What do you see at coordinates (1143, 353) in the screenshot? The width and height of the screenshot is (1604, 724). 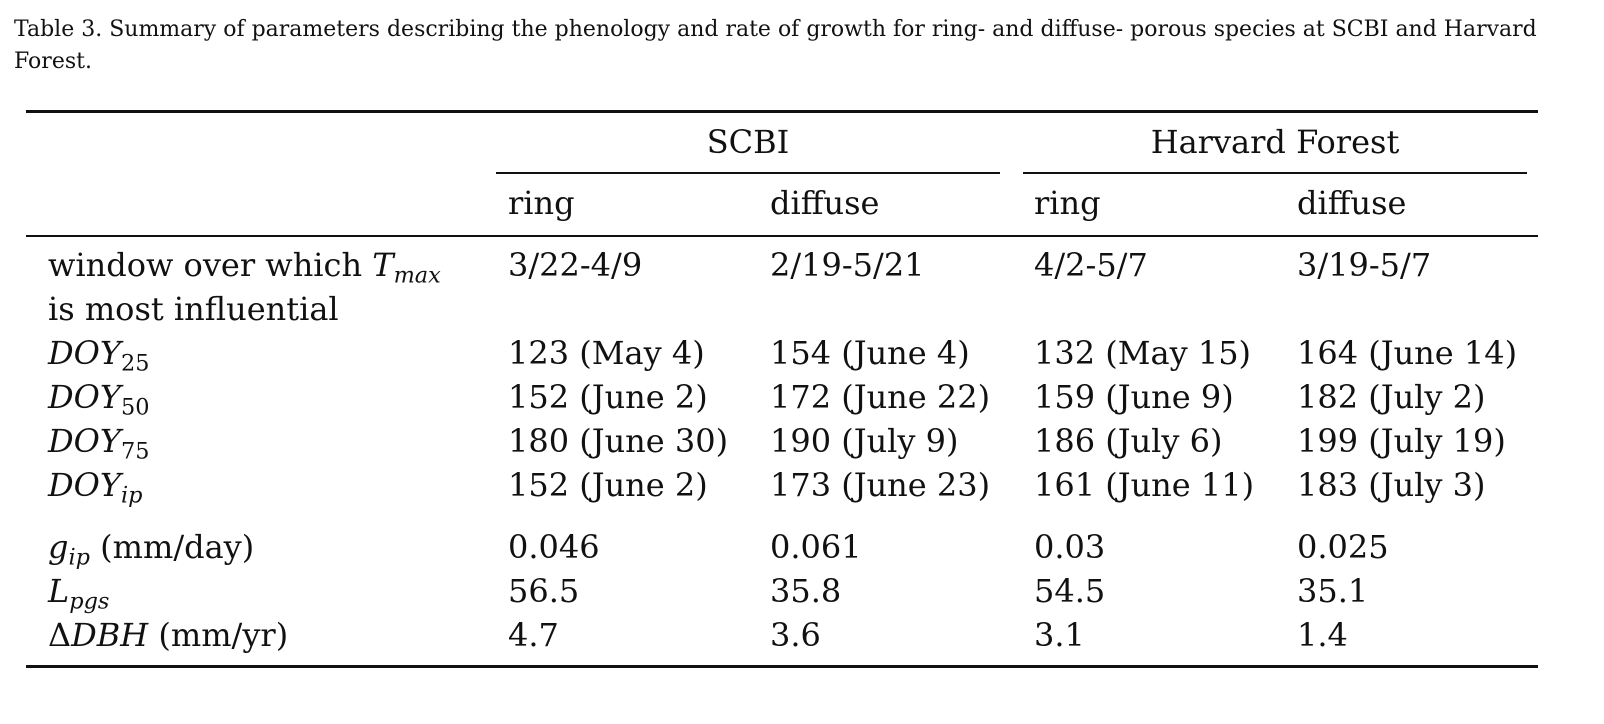 I see `table-cell: 132 (May 15)` at bounding box center [1143, 353].